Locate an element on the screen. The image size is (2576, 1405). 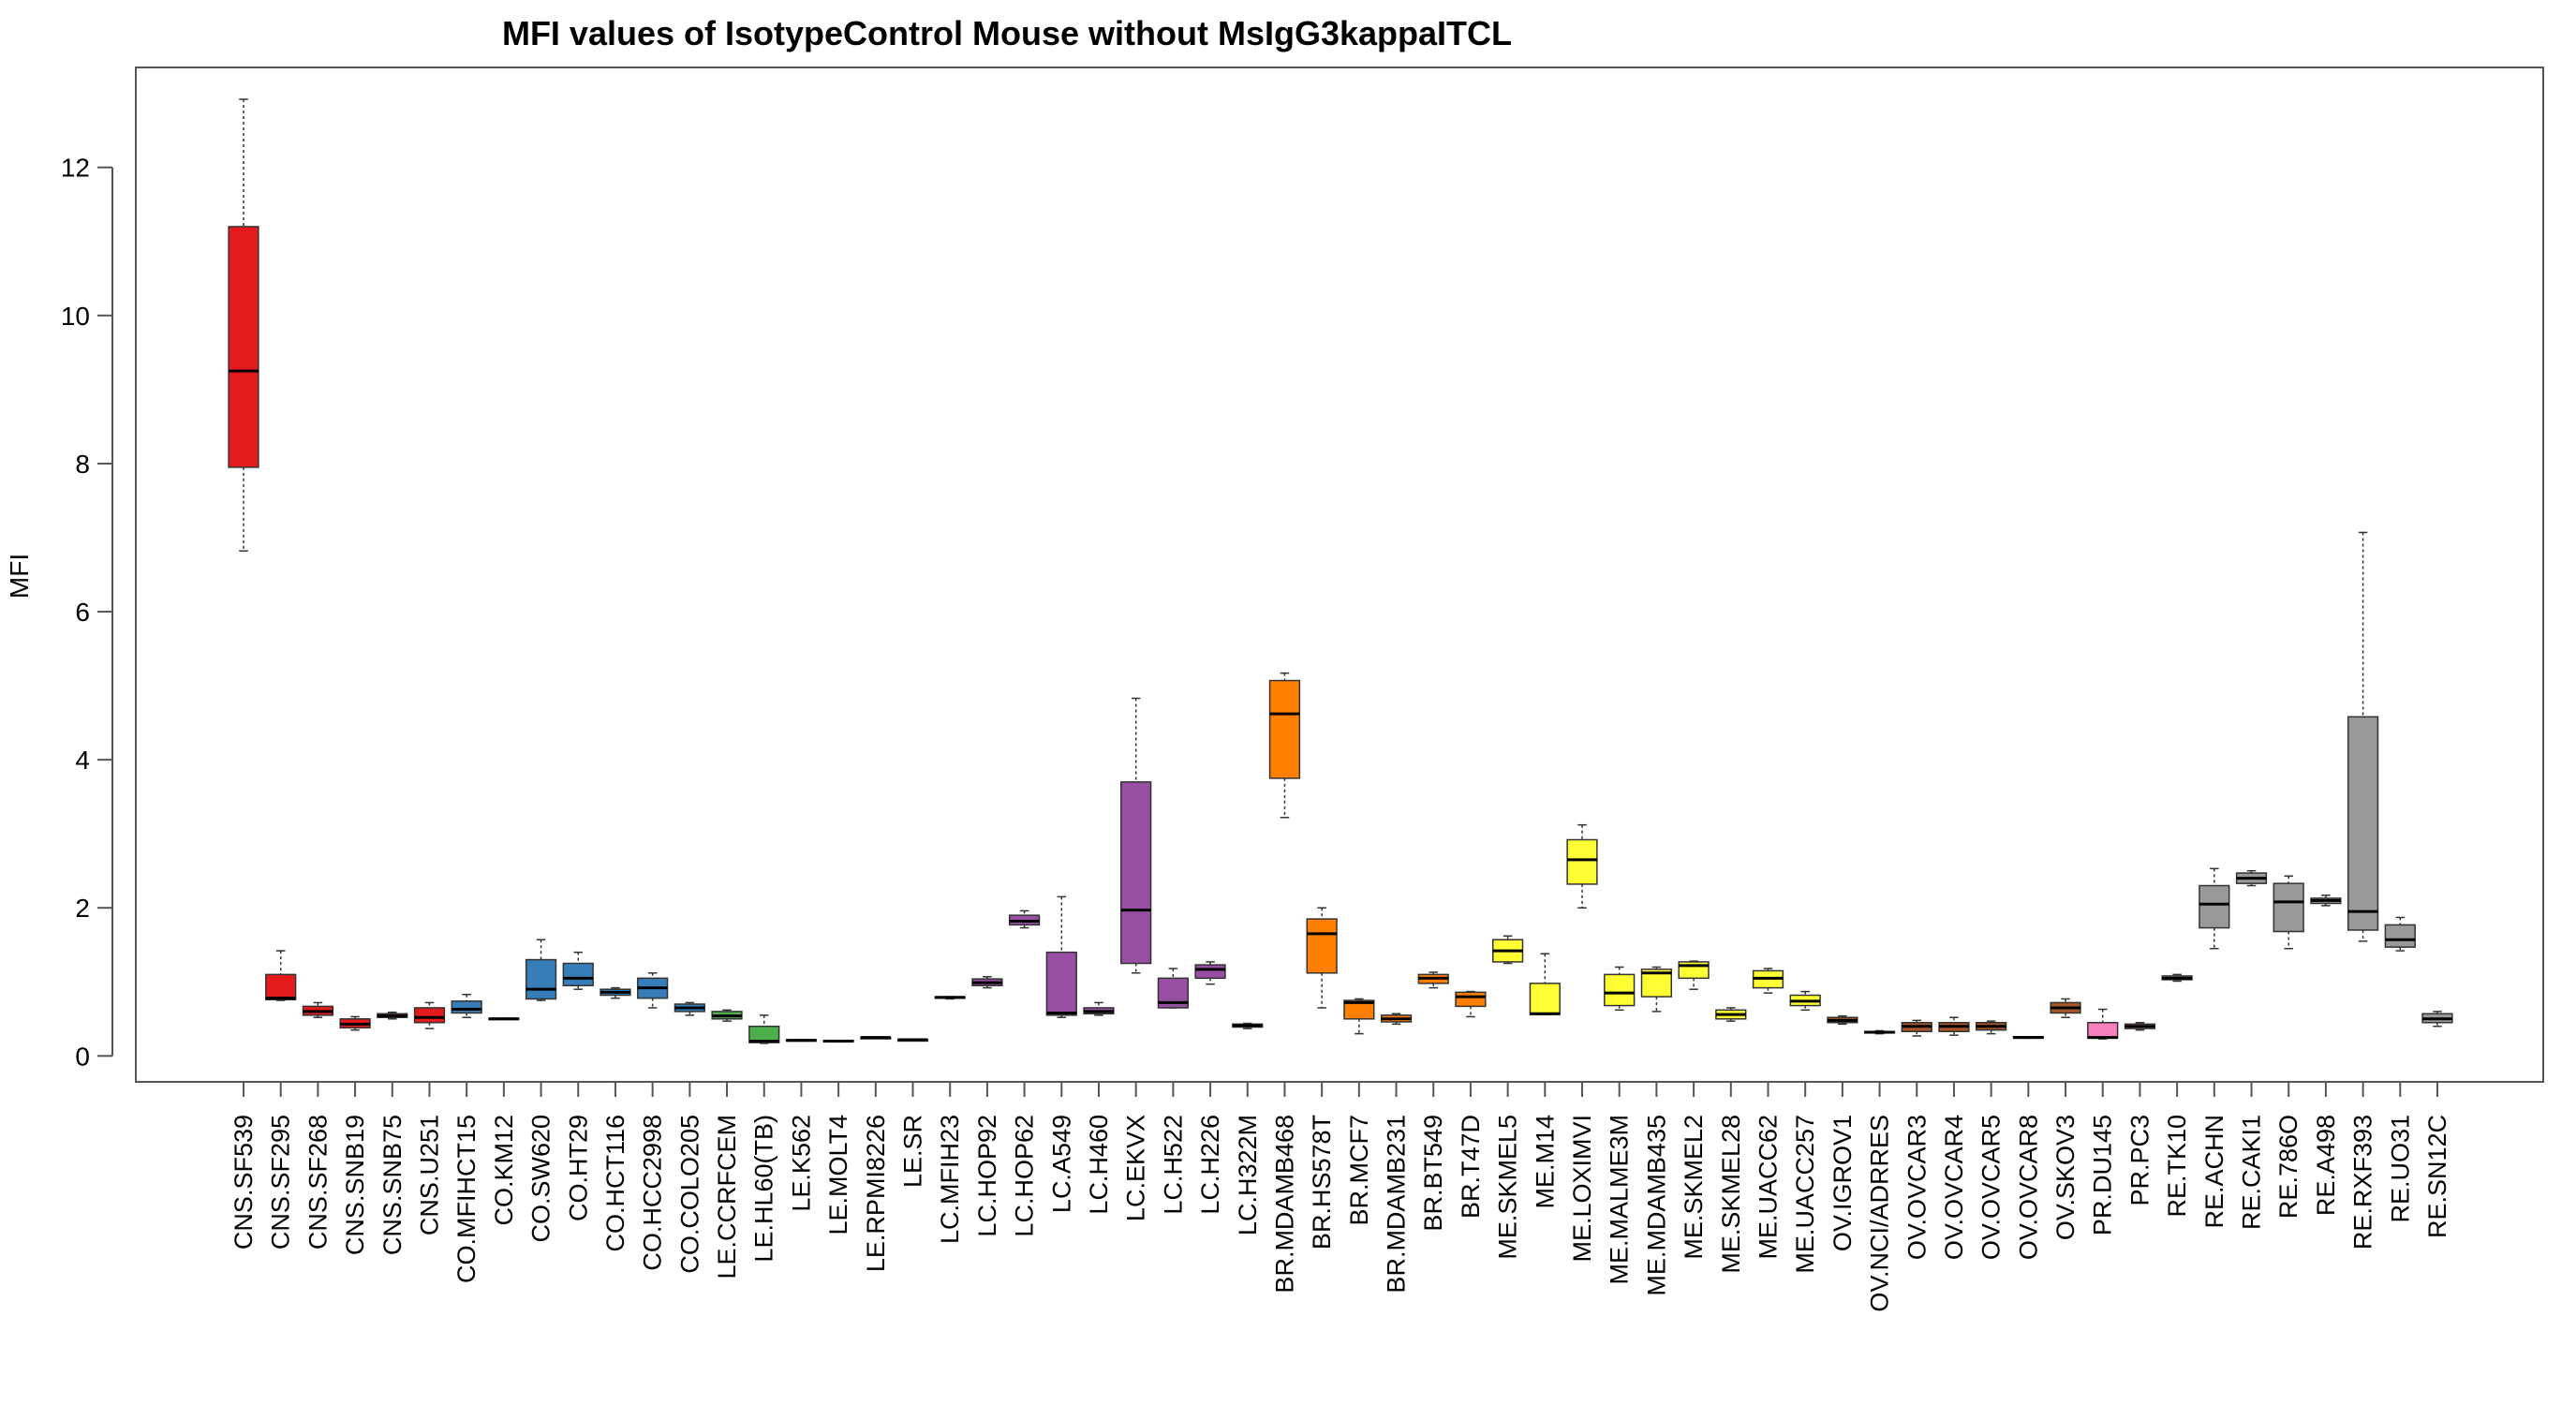
box-me-skmel2 is located at coordinates (1694, 975).